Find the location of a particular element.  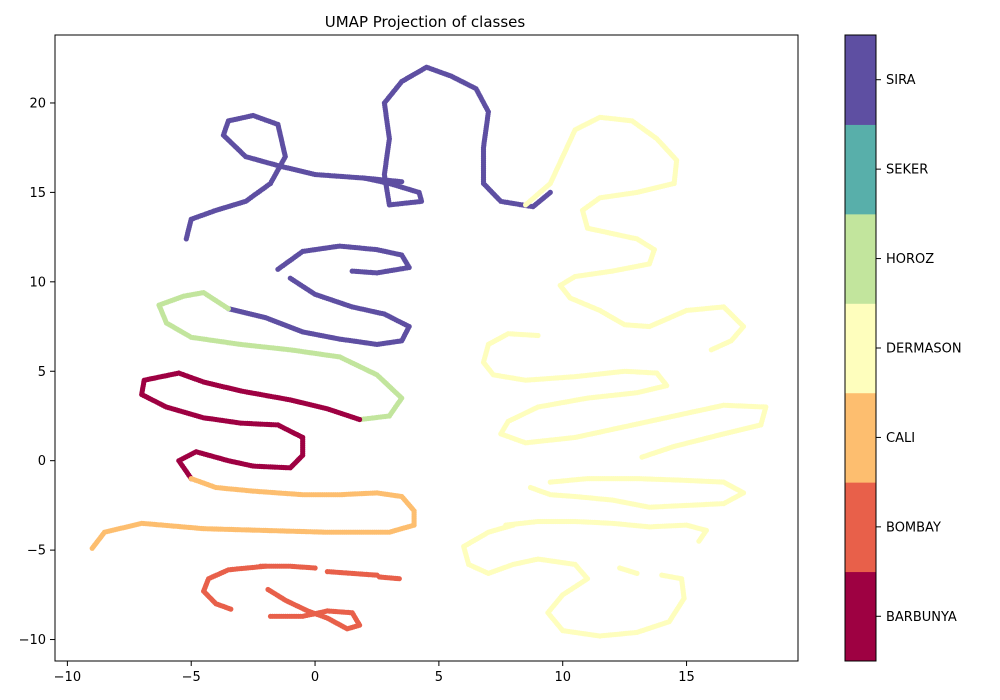

colorbar-label: DERMASON is located at coordinates (924, 349).